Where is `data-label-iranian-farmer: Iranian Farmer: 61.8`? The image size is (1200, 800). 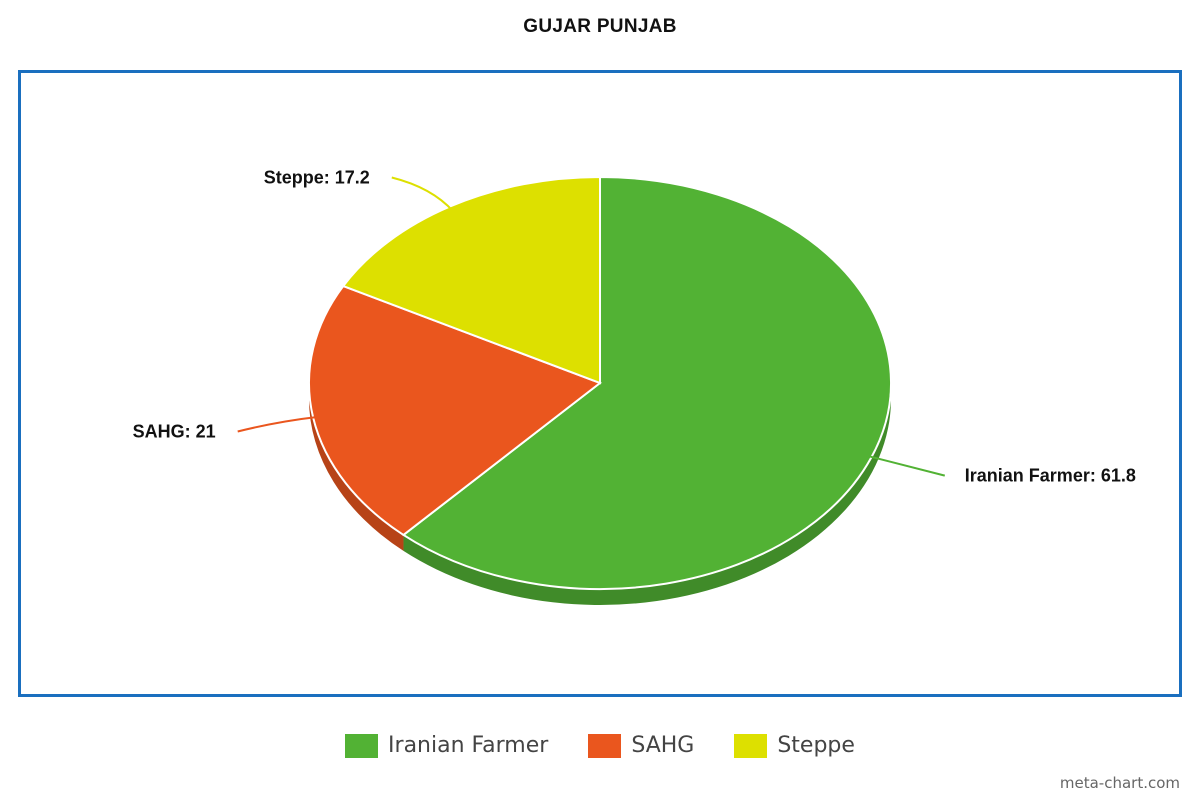 data-label-iranian-farmer: Iranian Farmer: 61.8 is located at coordinates (1050, 476).